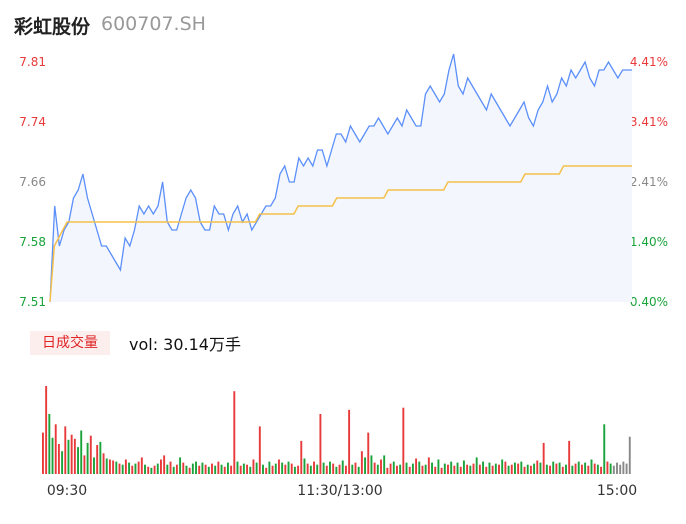 The image size is (686, 524). What do you see at coordinates (339, 491) in the screenshot?
I see `x-tick: 11:30/13:00` at bounding box center [339, 491].